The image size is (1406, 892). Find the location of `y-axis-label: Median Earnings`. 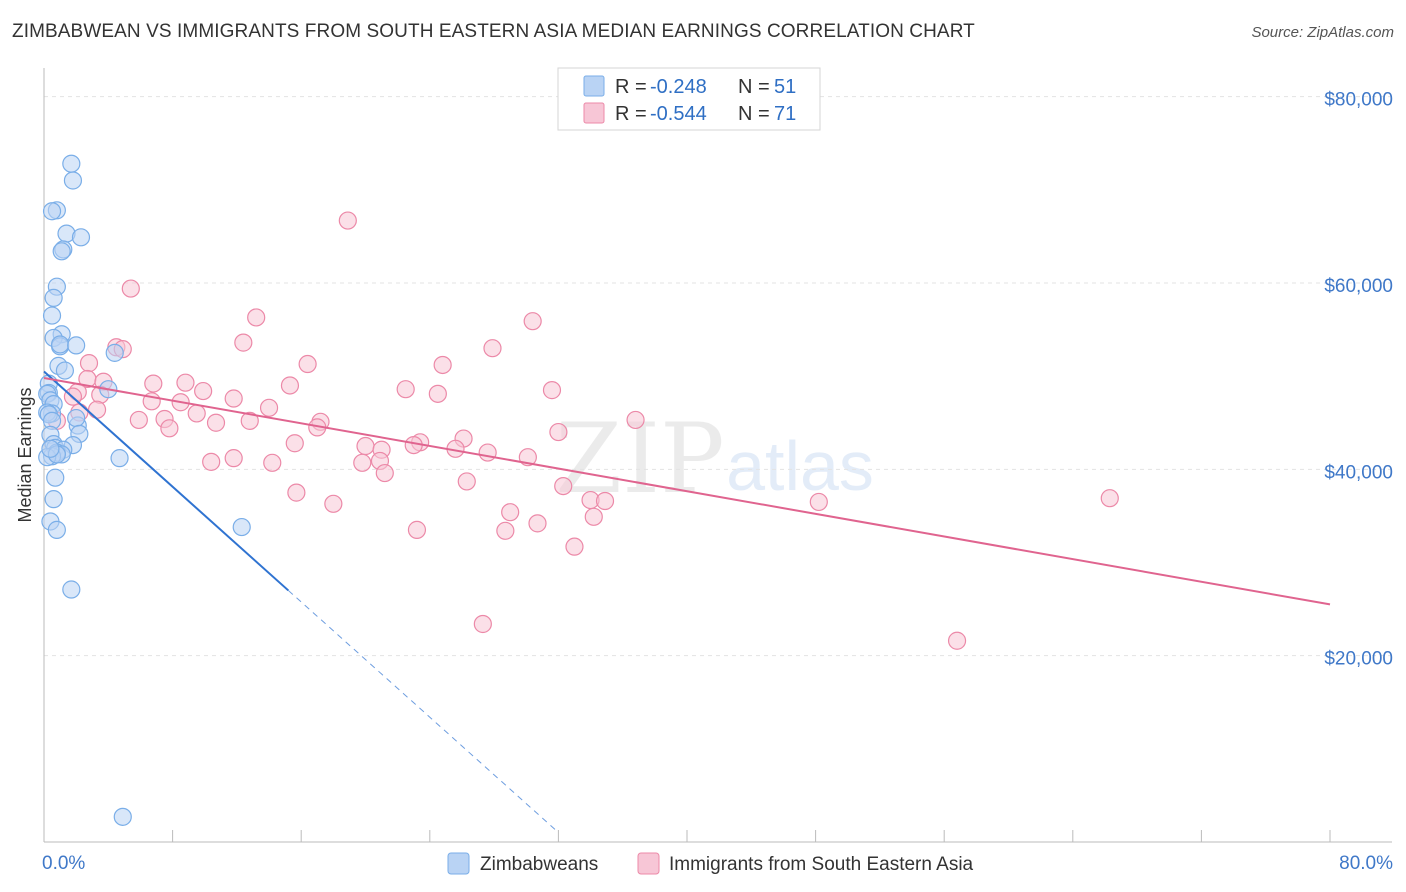

y-axis-label: Median Earnings is located at coordinates (25, 454).